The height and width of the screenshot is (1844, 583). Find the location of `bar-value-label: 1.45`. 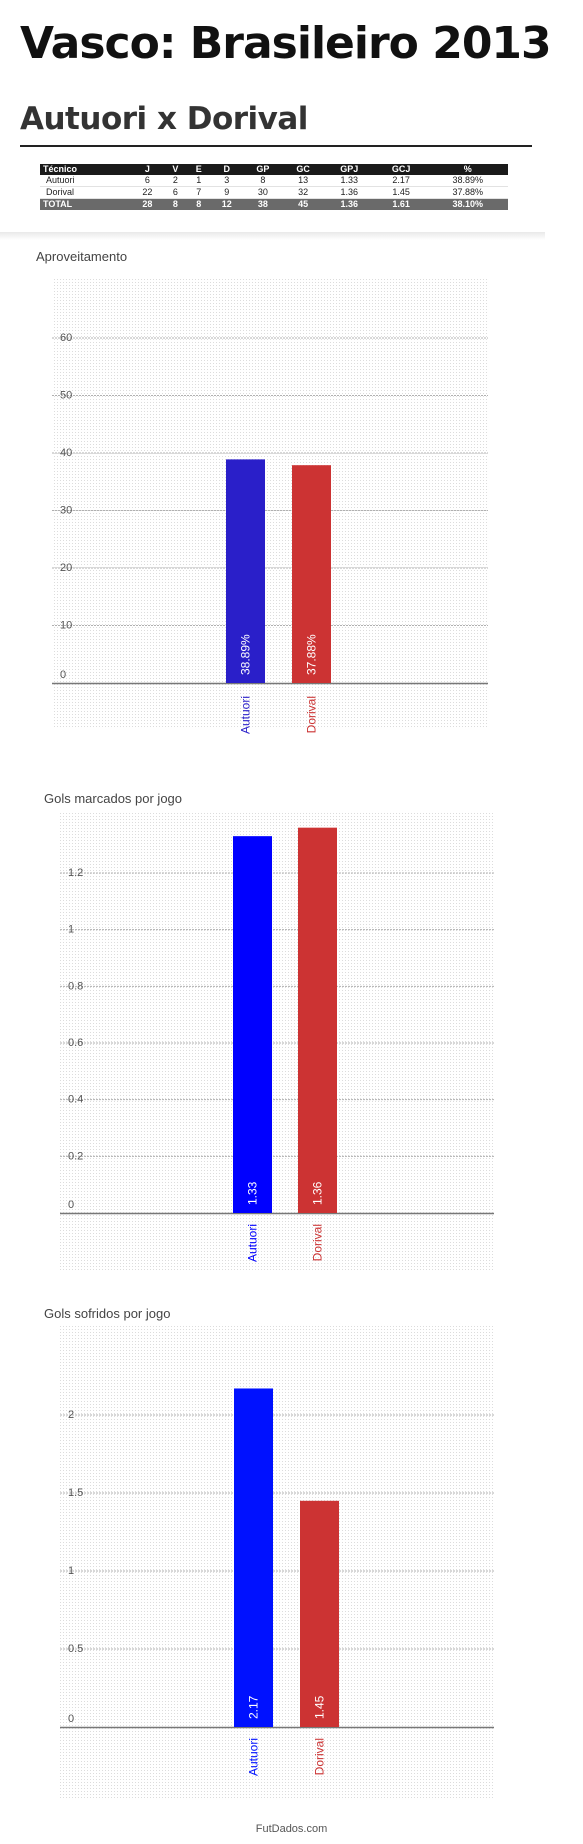

bar-value-label: 1.45 is located at coordinates (320, 1707).